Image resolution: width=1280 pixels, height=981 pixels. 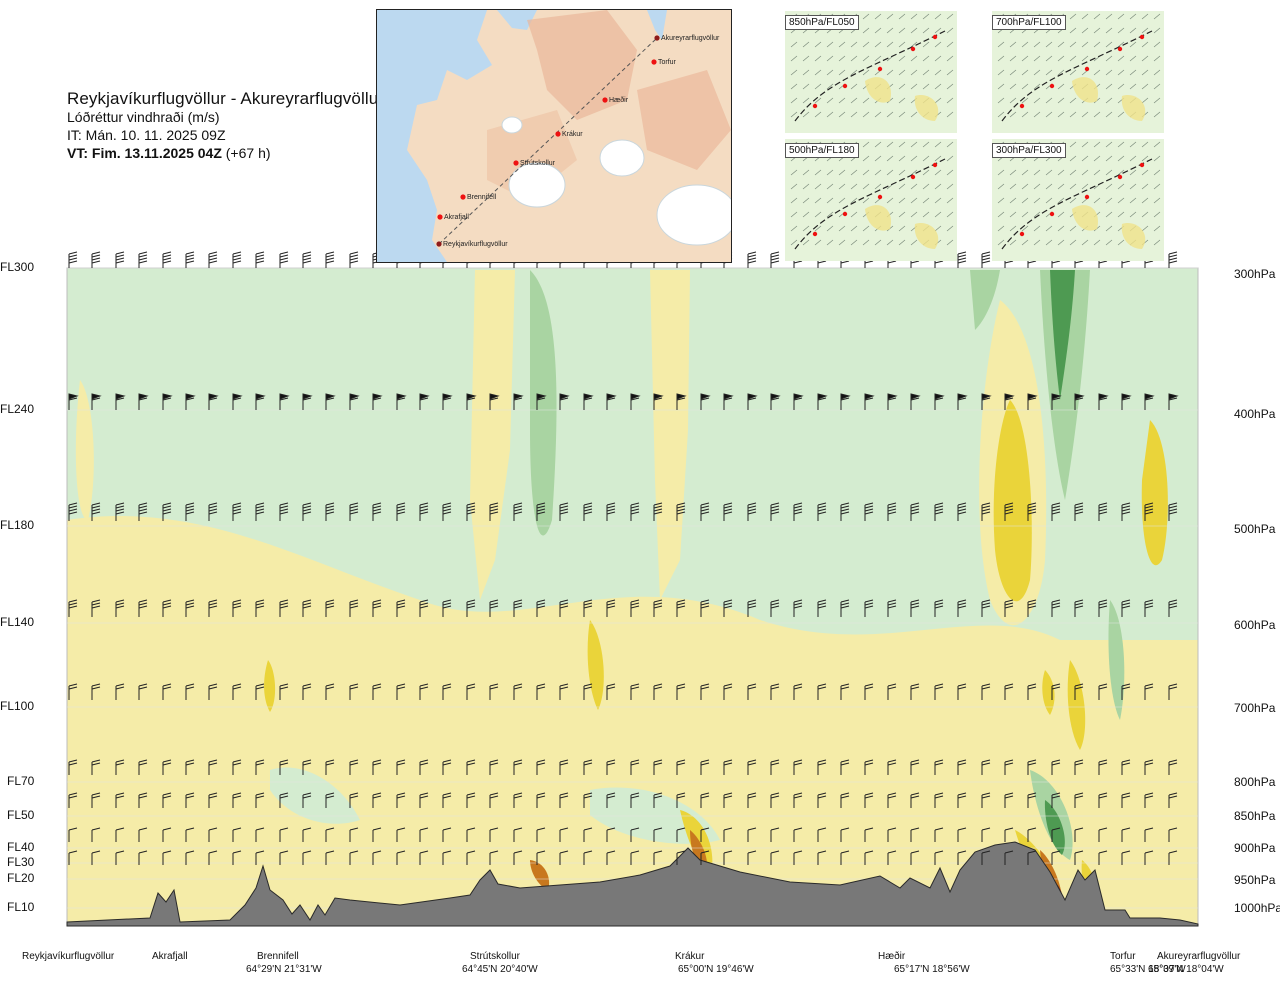 I want to click on map-waypoint-label: Torfur, so click(x=667, y=62).